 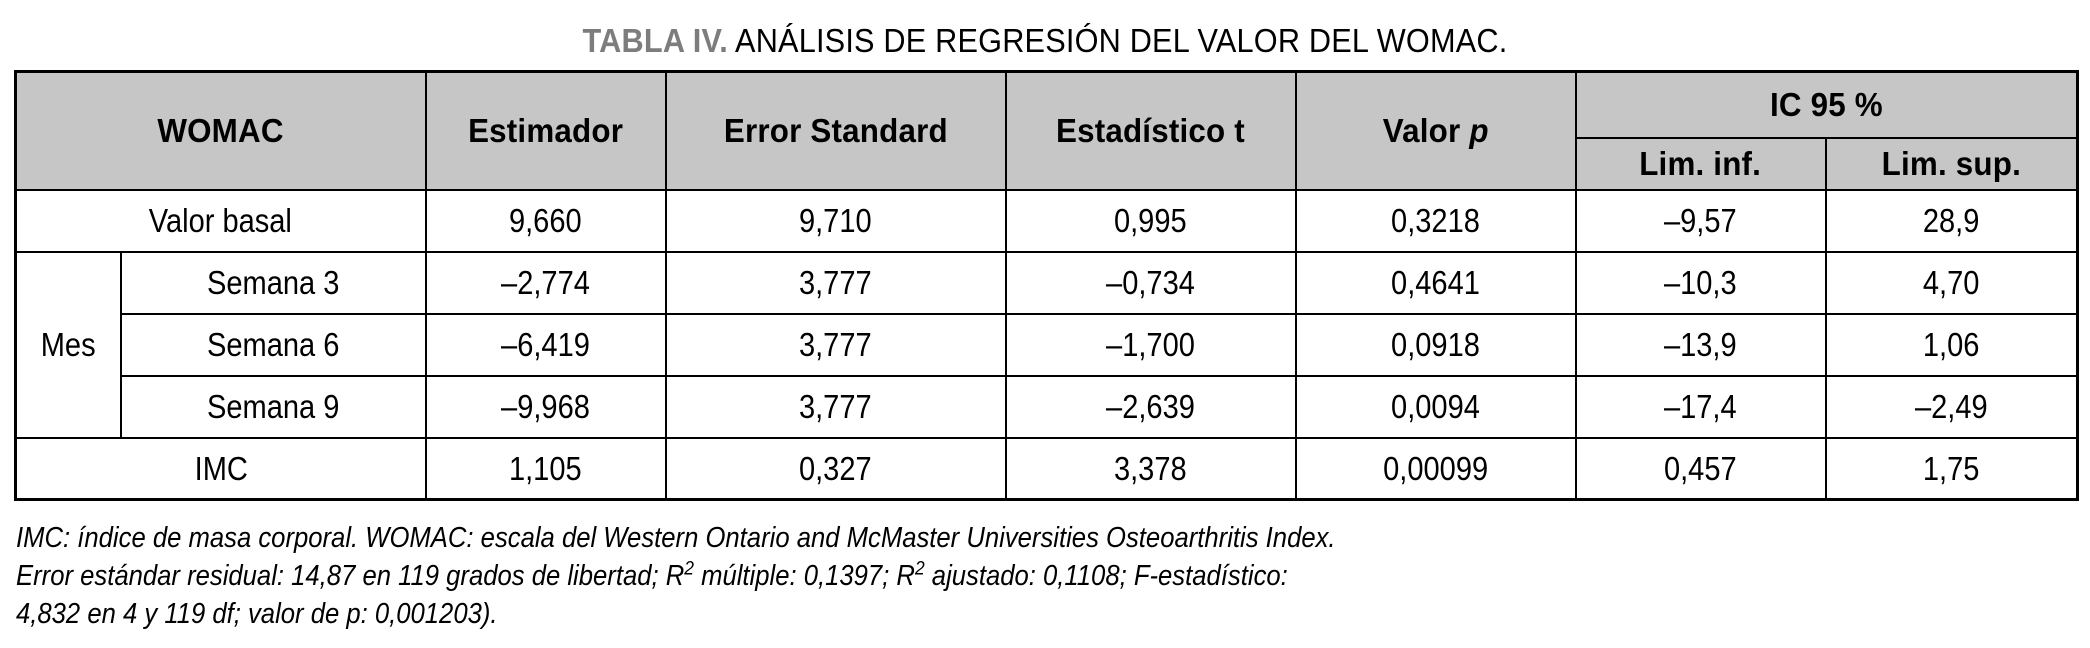 I want to click on cell-estadistico-t: –0,734, so click(x=1150, y=282).